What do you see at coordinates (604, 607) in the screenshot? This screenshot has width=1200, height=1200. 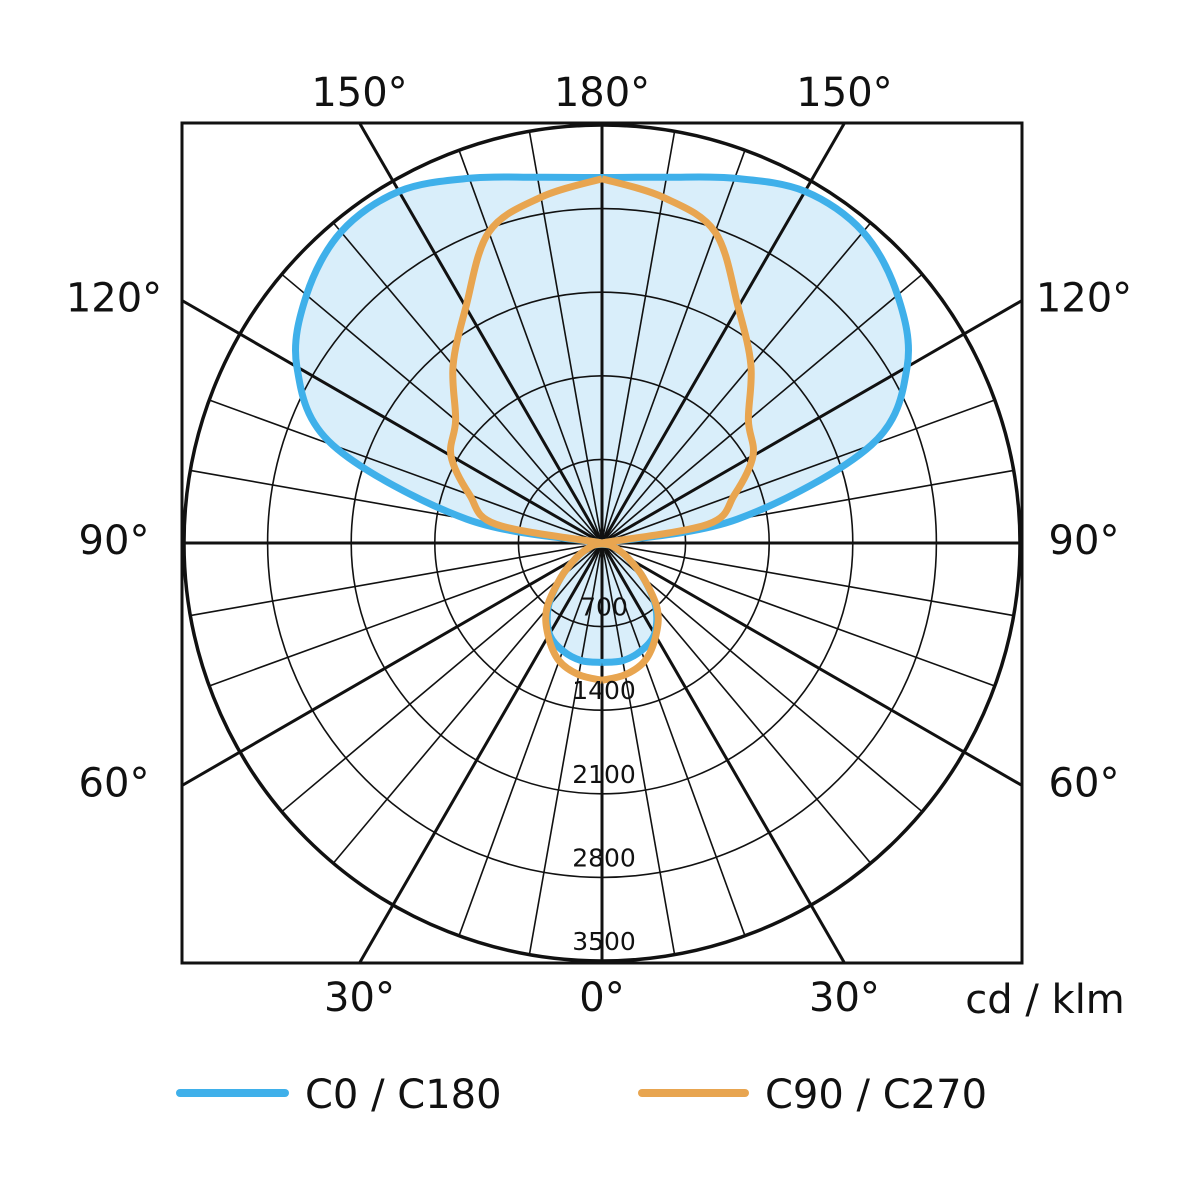 I see `r-tick-label: 700` at bounding box center [604, 607].